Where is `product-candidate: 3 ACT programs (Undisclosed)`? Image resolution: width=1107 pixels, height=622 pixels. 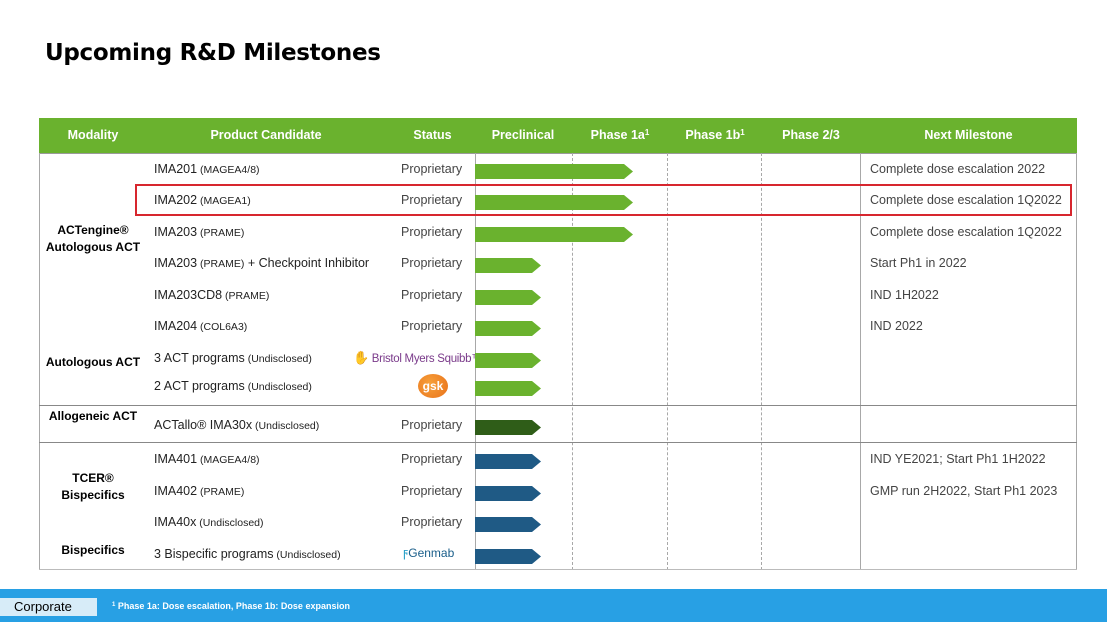
product-candidate: 3 ACT programs (Undisclosed) is located at coordinates (233, 358).